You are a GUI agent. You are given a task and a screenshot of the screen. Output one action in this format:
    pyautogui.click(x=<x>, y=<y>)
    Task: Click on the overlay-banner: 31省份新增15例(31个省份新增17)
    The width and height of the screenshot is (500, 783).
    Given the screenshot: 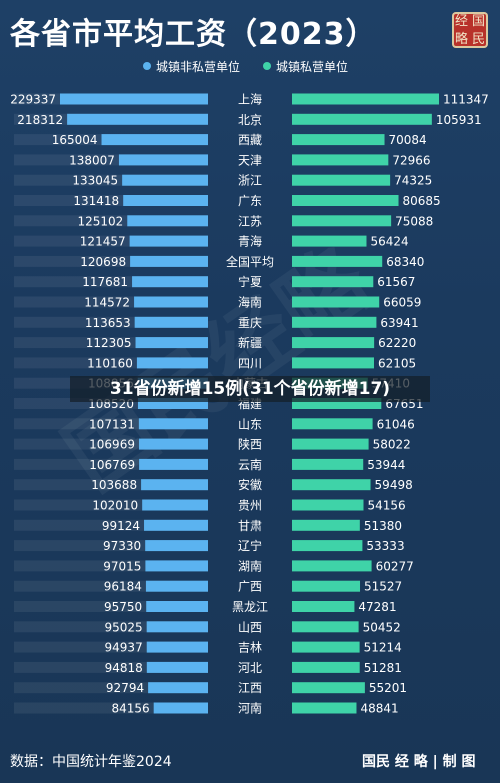 What is the action you would take?
    pyautogui.click(x=250, y=389)
    